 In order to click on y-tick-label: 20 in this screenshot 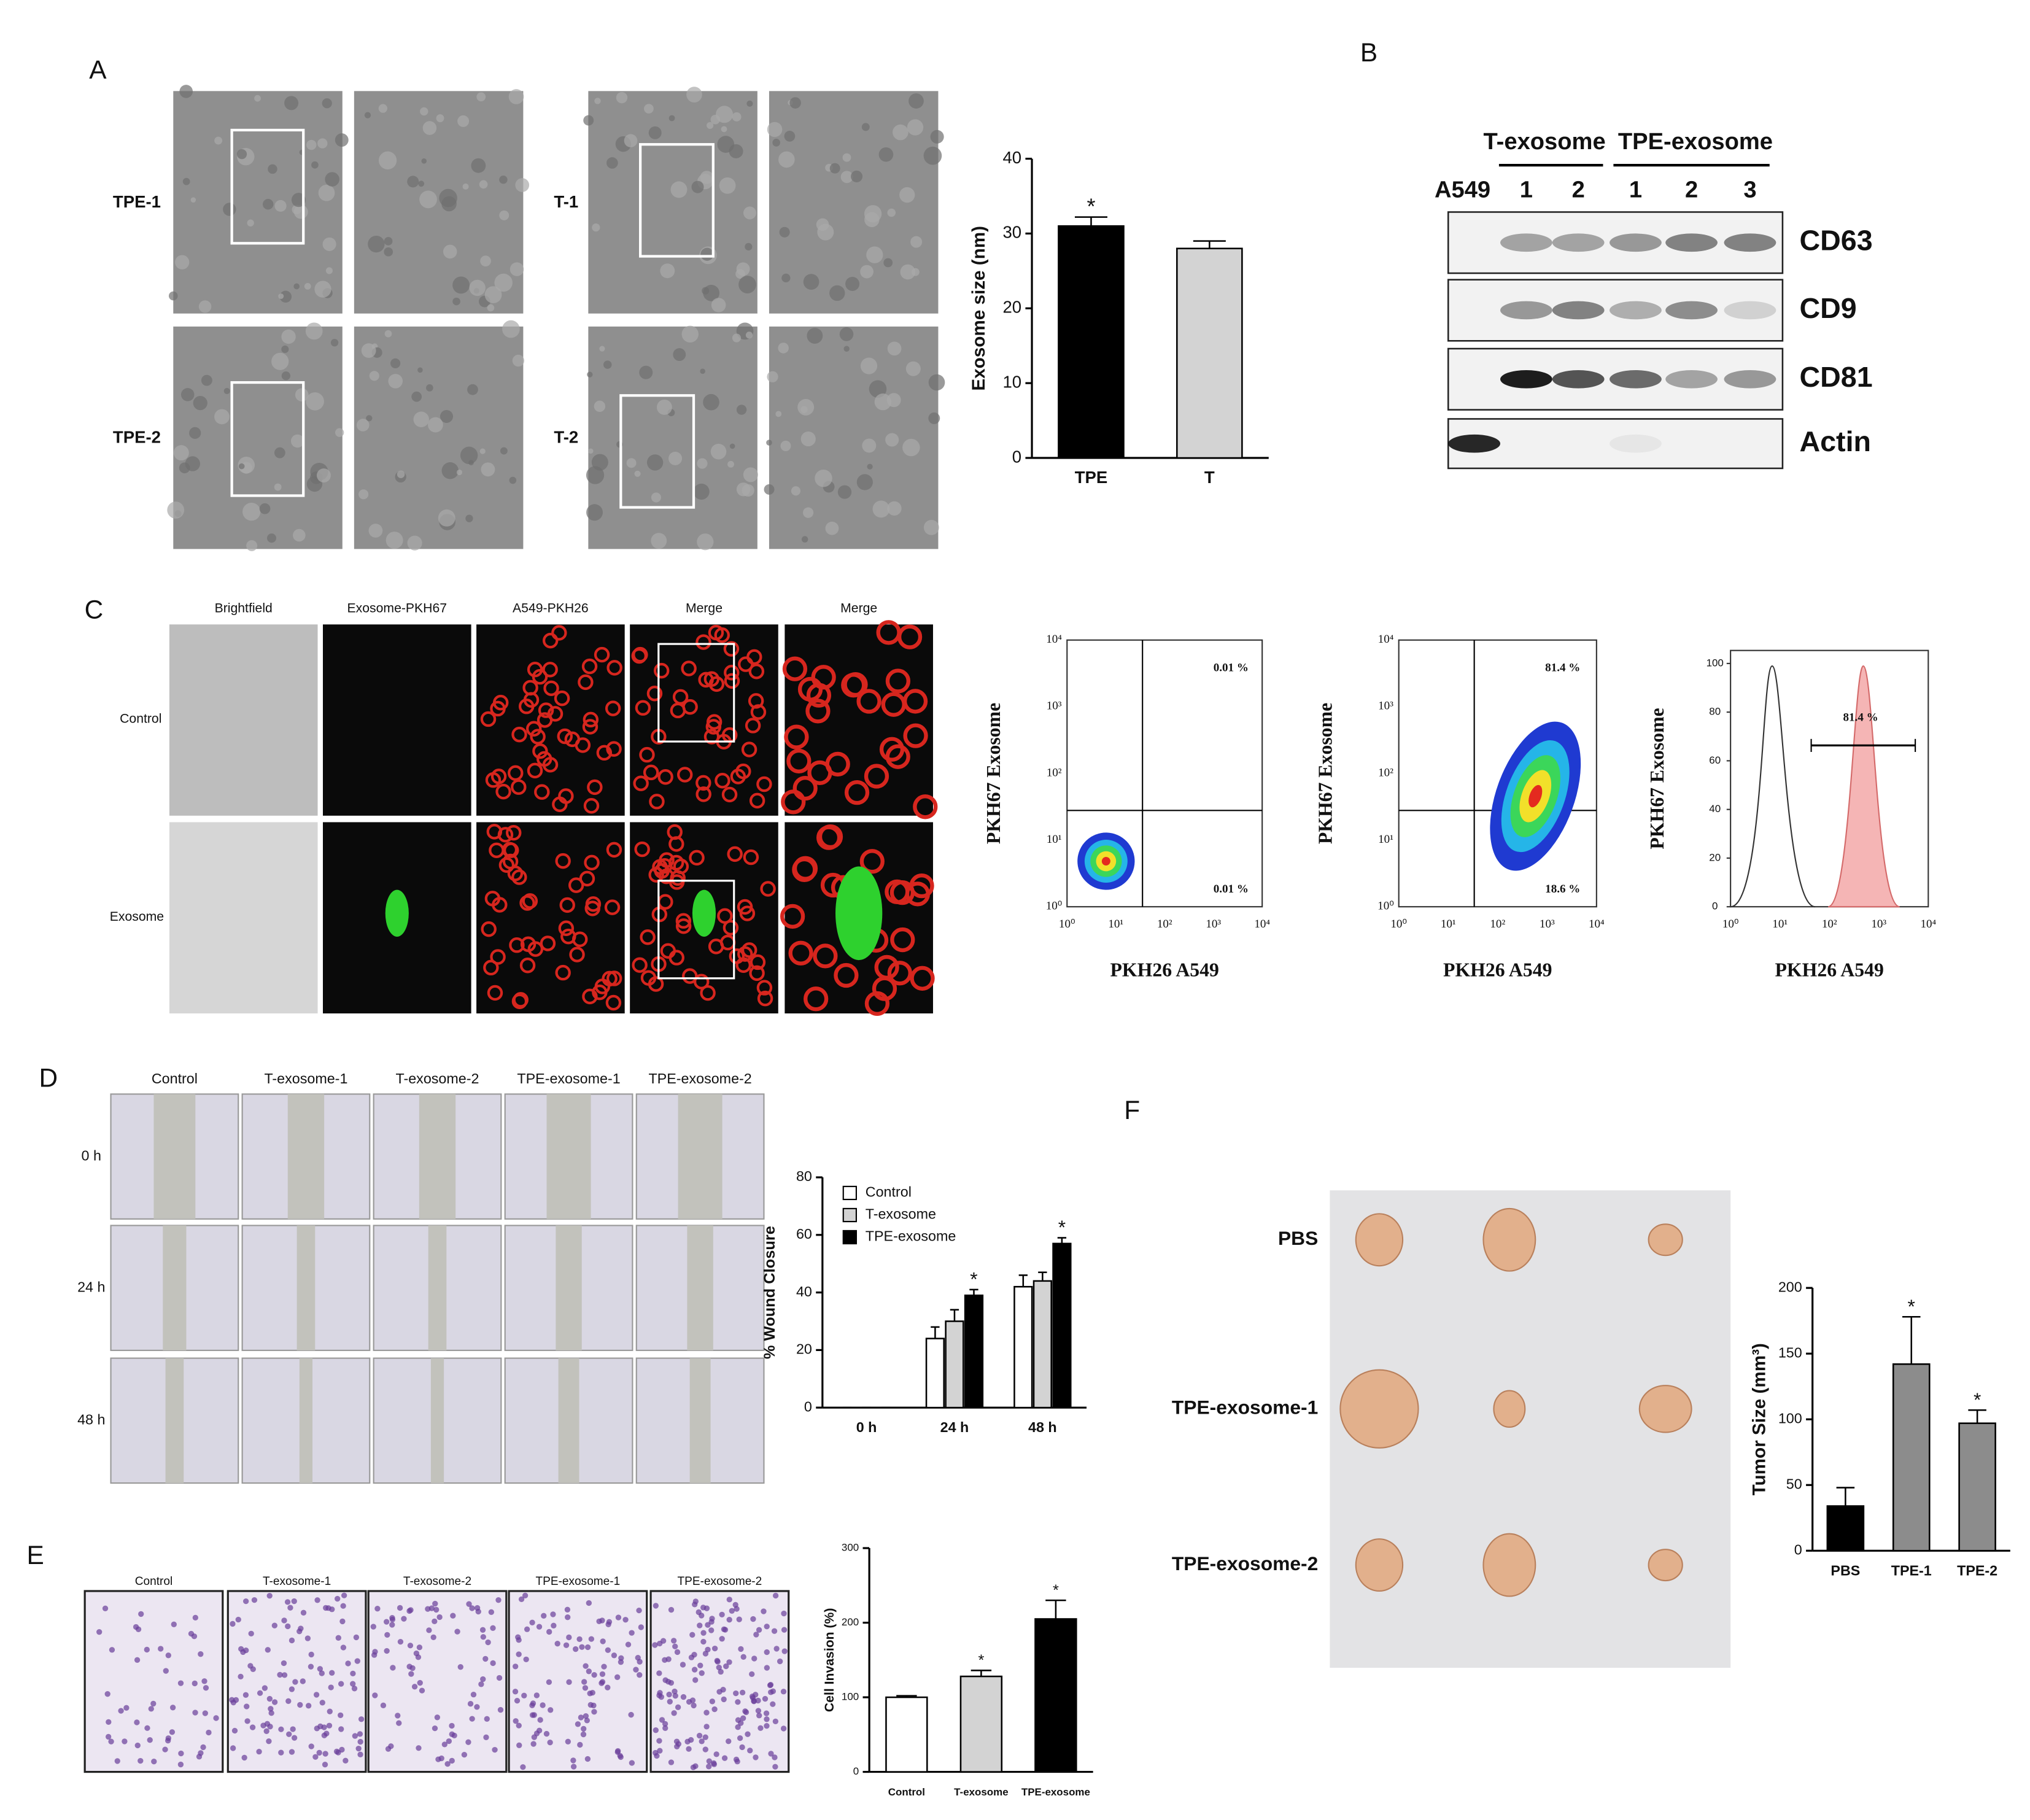, I will do `click(804, 1349)`.